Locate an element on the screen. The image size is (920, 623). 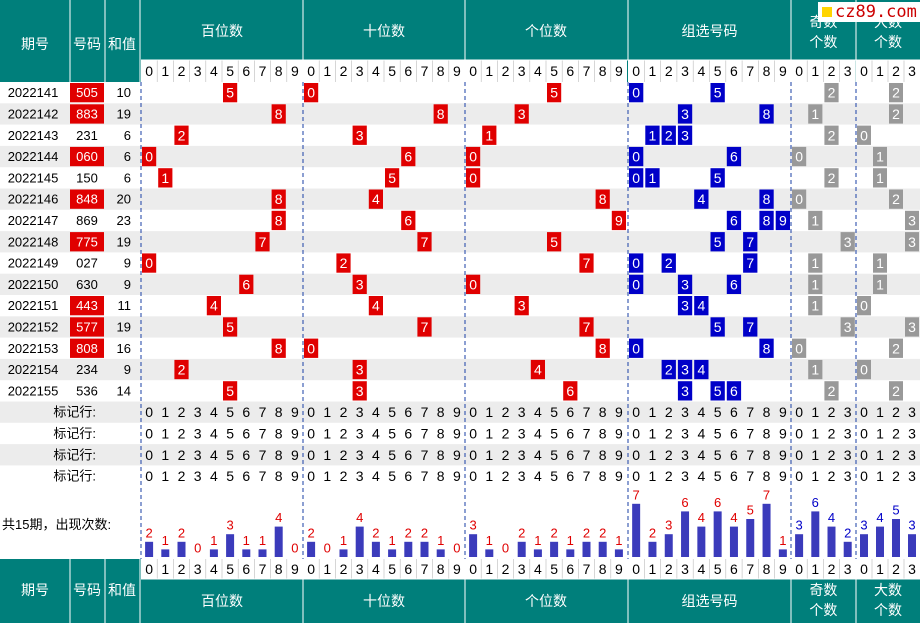
marker-digit-ge-0-1: 1 is located at coordinates (489, 412).